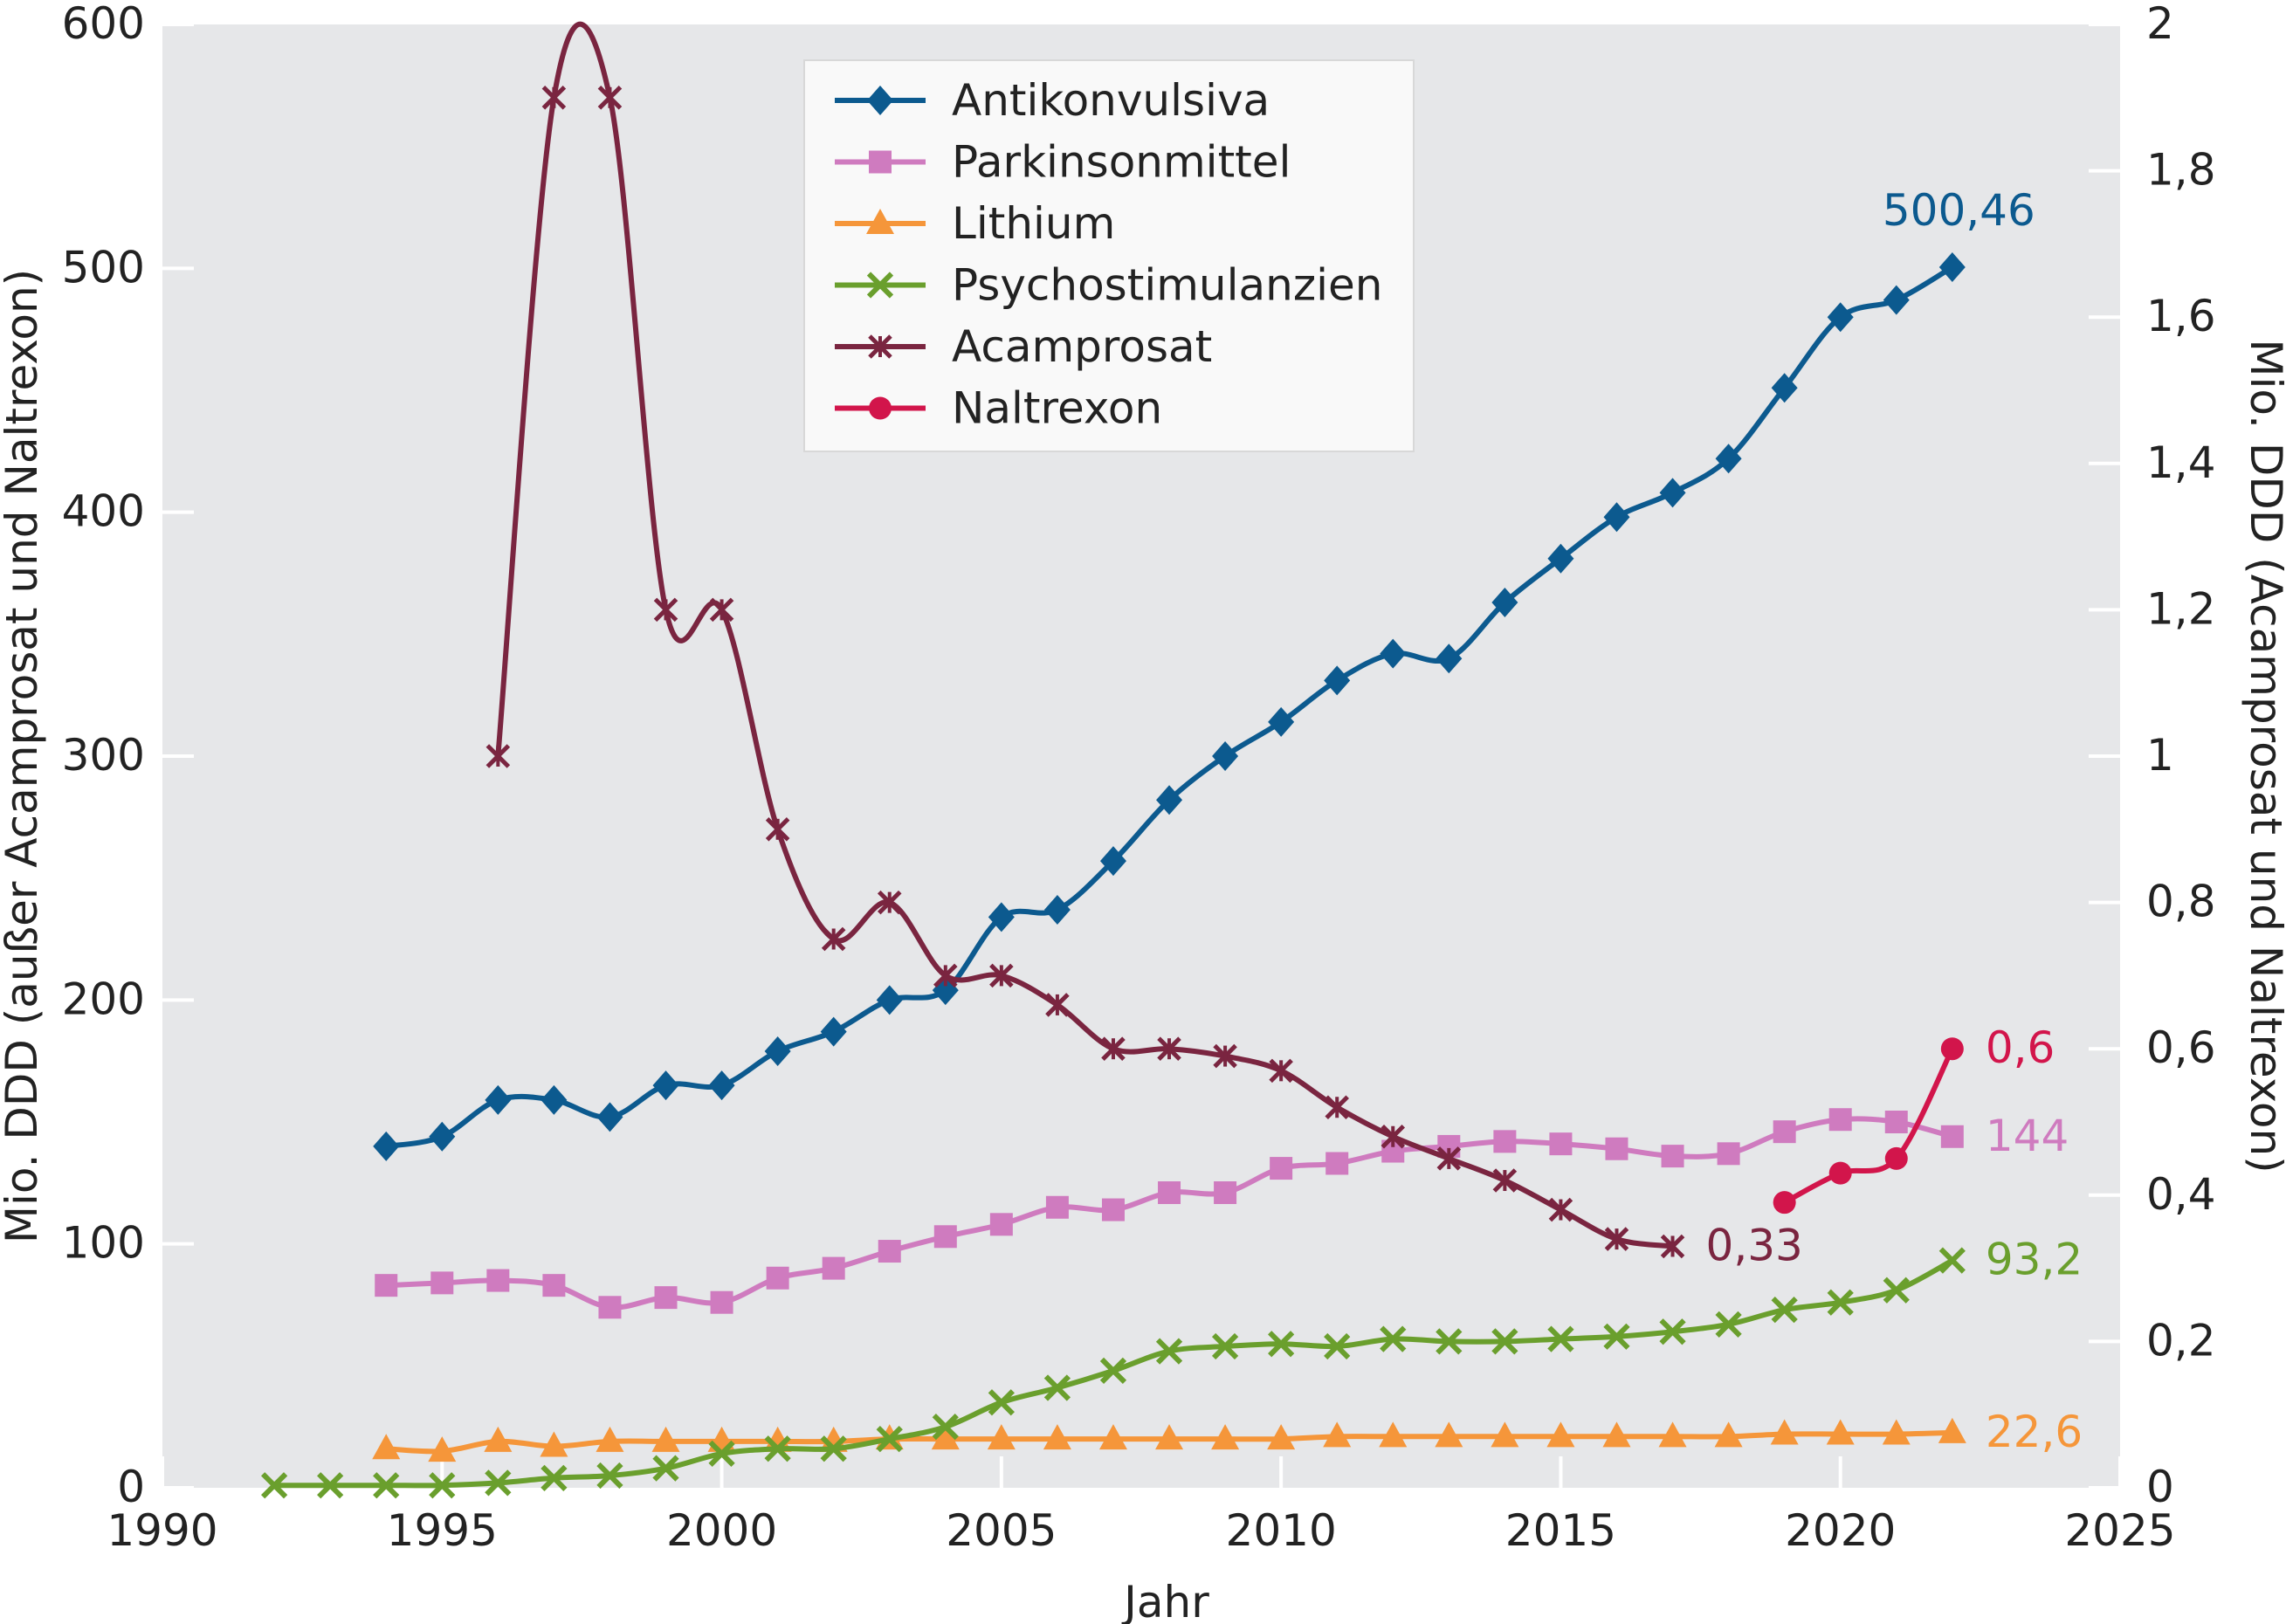 This screenshot has width=2286, height=1624. What do you see at coordinates (1840, 1530) in the screenshot?
I see `x-tick-label: 2020` at bounding box center [1840, 1530].